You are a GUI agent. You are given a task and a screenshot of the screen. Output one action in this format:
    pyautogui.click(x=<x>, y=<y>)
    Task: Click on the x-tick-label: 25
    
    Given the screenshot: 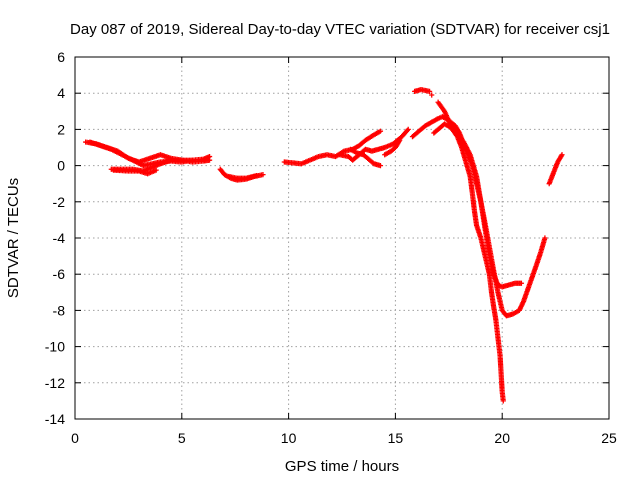 What is the action you would take?
    pyautogui.click(x=609, y=438)
    